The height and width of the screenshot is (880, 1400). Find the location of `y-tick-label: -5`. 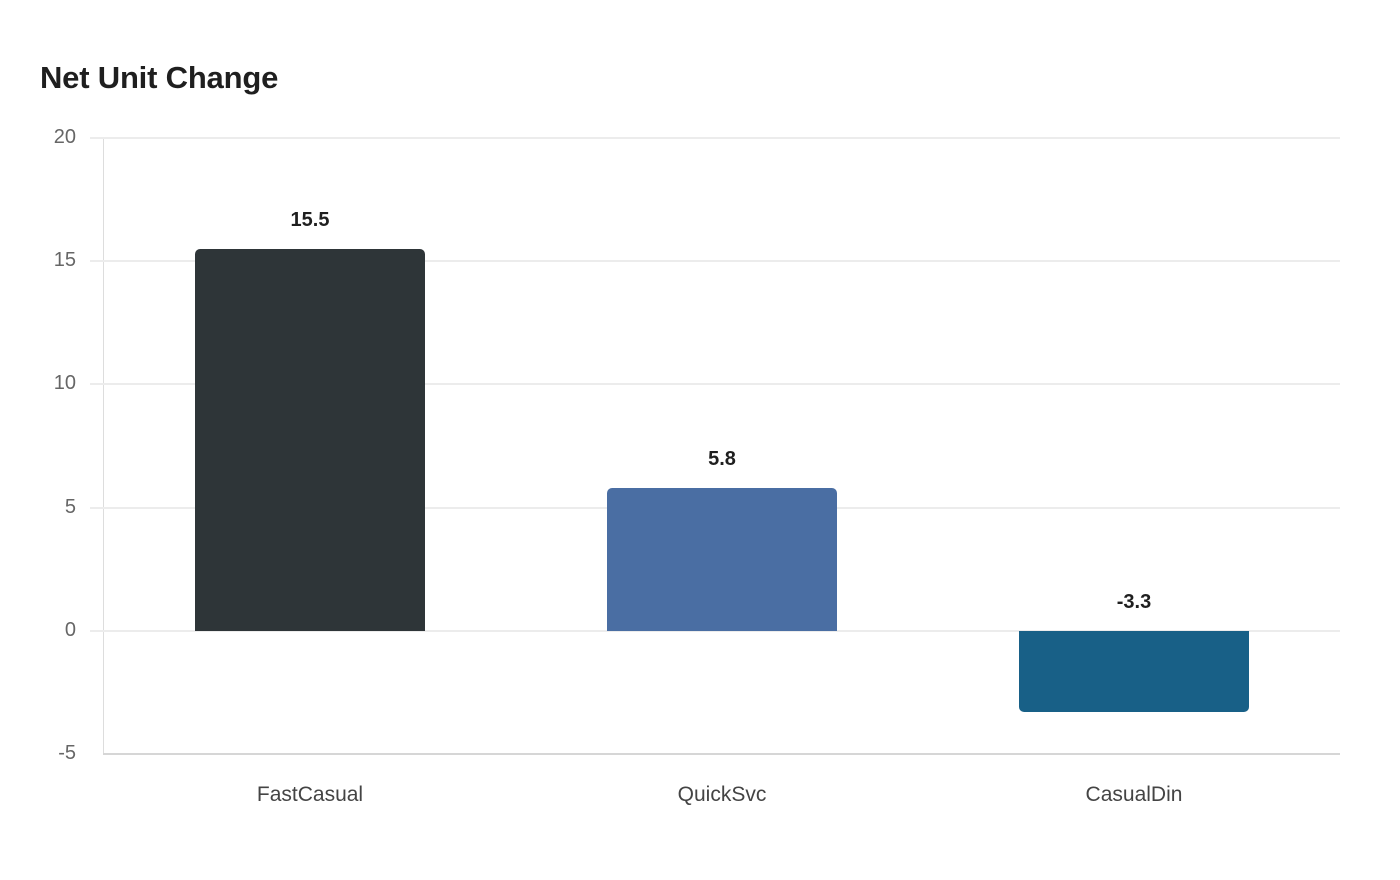

y-tick-label: -5 is located at coordinates (67, 753).